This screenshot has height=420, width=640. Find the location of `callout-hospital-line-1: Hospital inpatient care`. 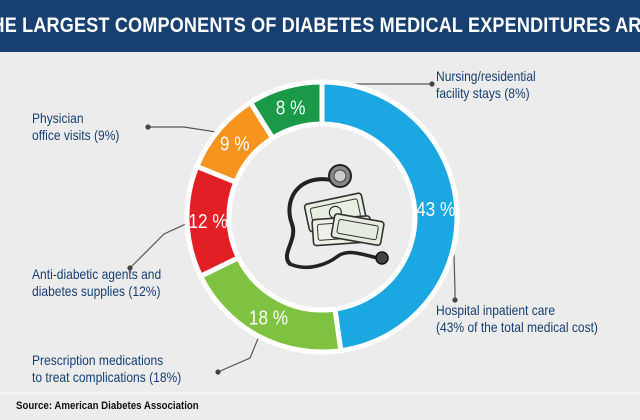

callout-hospital-line-1: Hospital inpatient care is located at coordinates (496, 310).